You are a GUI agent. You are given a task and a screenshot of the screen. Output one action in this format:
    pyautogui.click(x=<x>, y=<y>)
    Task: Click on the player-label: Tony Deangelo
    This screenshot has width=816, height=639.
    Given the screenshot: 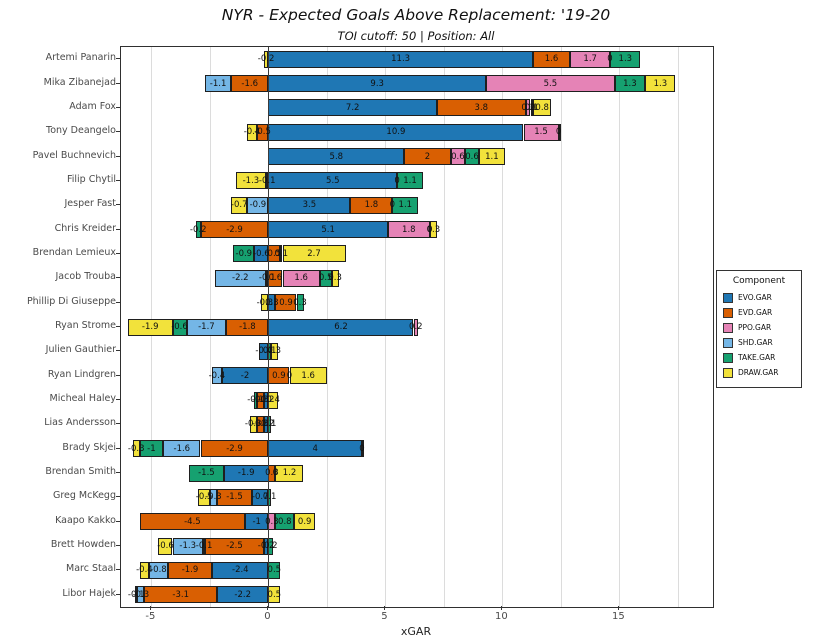 What is the action you would take?
    pyautogui.click(x=81, y=131)
    